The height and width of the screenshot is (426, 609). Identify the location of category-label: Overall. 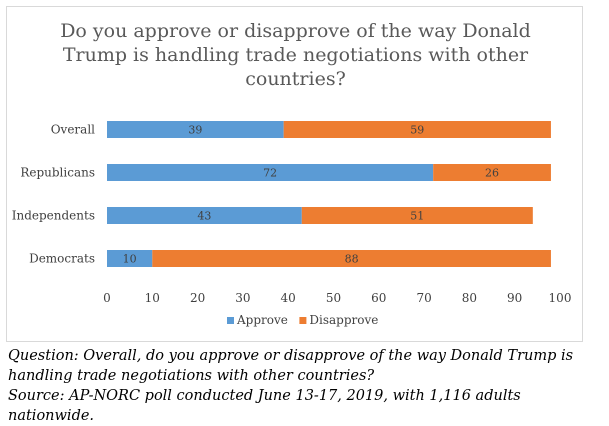
(73, 130).